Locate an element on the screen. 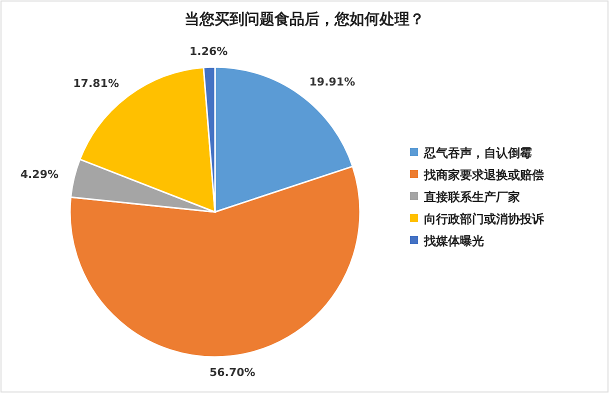 The image size is (609, 393). data-label: 19.91% is located at coordinates (332, 82).